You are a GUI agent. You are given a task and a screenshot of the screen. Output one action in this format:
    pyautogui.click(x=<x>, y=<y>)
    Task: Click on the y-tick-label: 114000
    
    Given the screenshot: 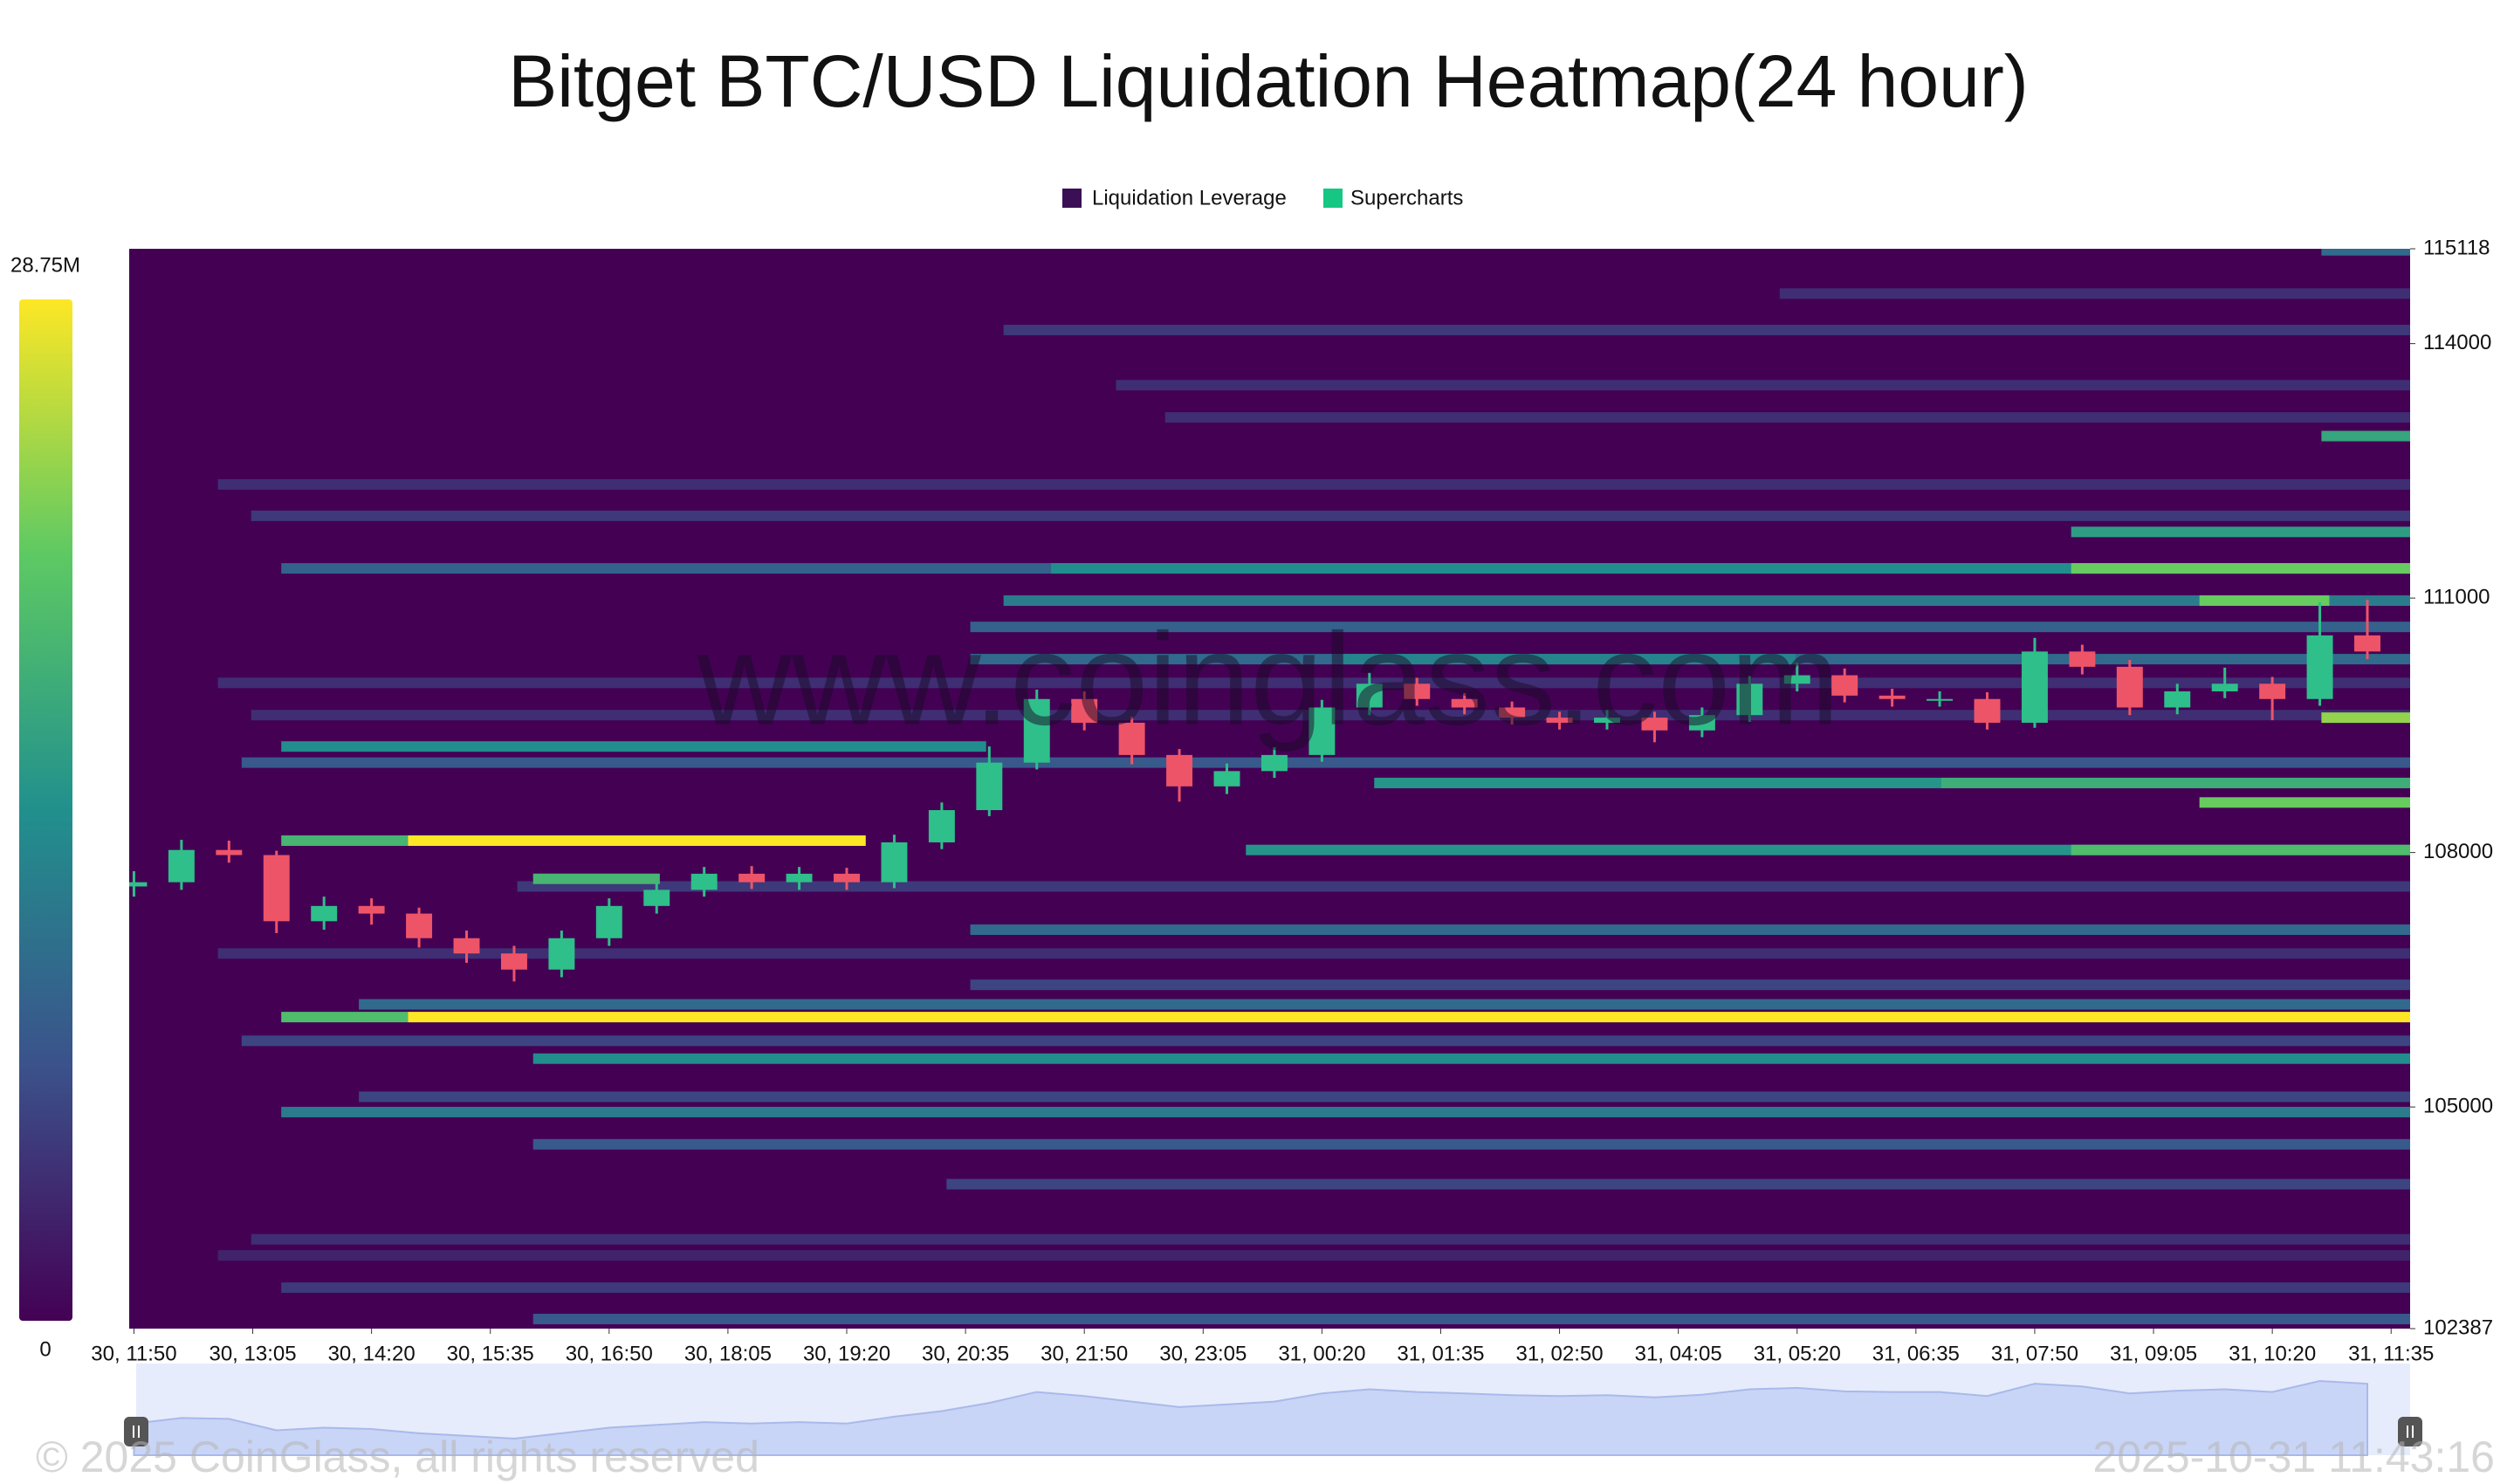 What is the action you would take?
    pyautogui.click(x=2457, y=342)
    